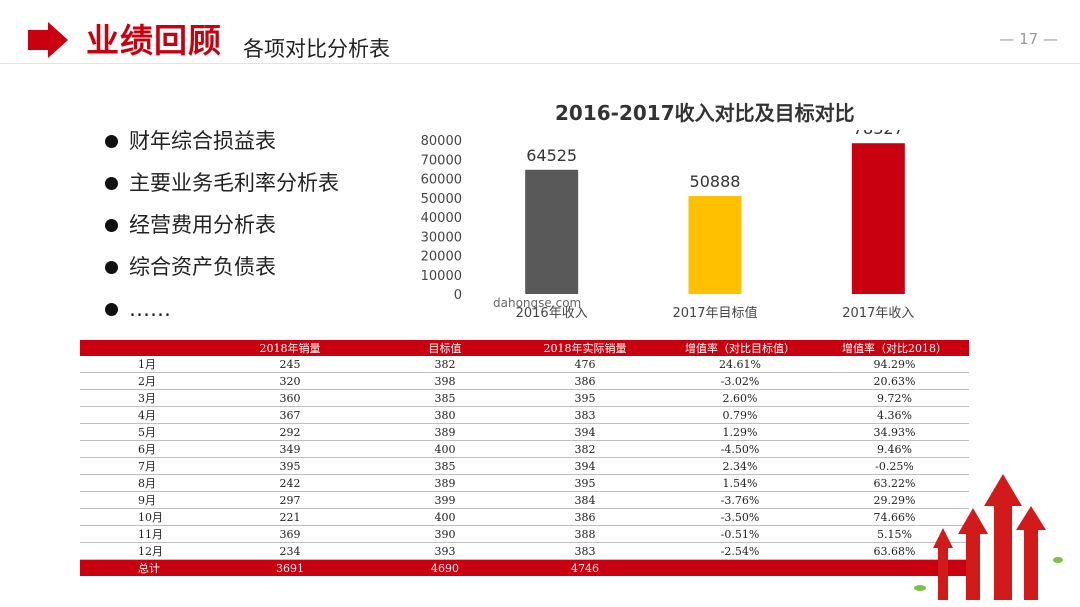 This screenshot has width=1080, height=607. I want to click on table-cell: 384, so click(585, 500).